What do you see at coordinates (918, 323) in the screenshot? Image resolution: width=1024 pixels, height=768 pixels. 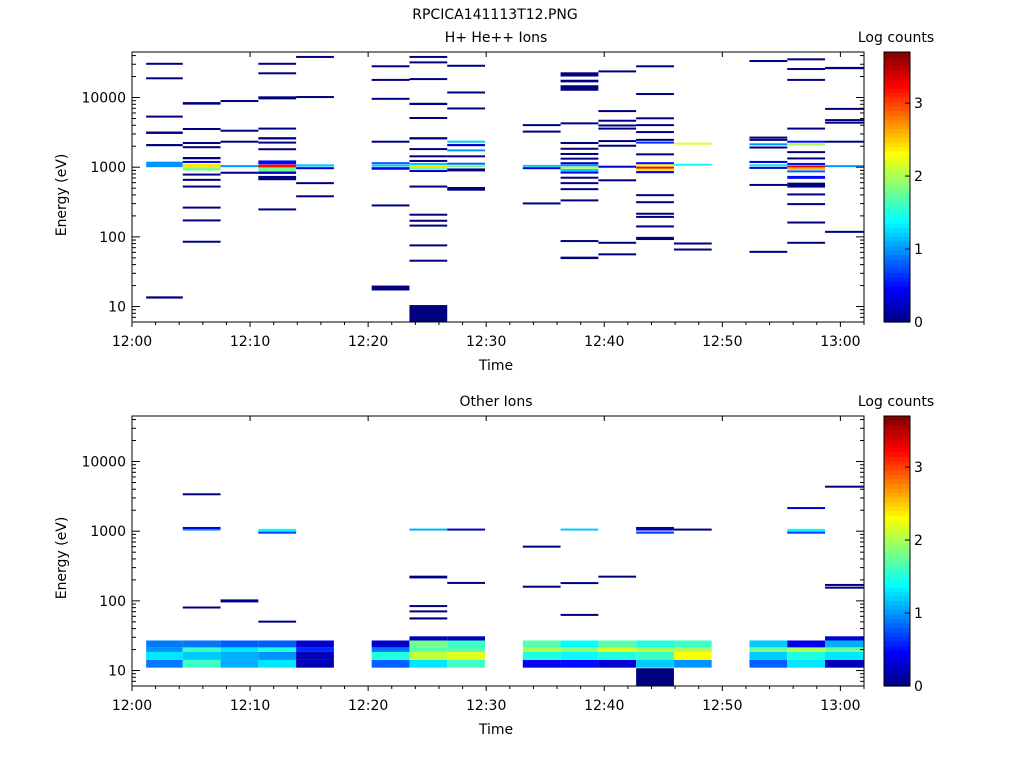 I see `colorbar-tick-label: 0` at bounding box center [918, 323].